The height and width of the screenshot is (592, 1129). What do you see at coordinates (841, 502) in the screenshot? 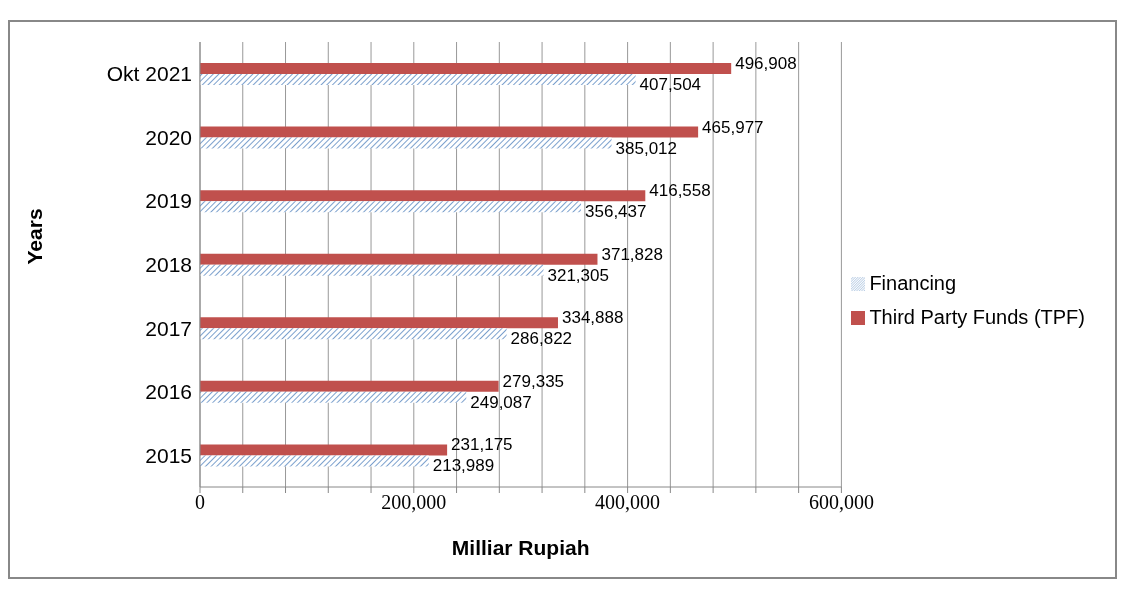
I see `x-tick-label: 600,000` at bounding box center [841, 502].